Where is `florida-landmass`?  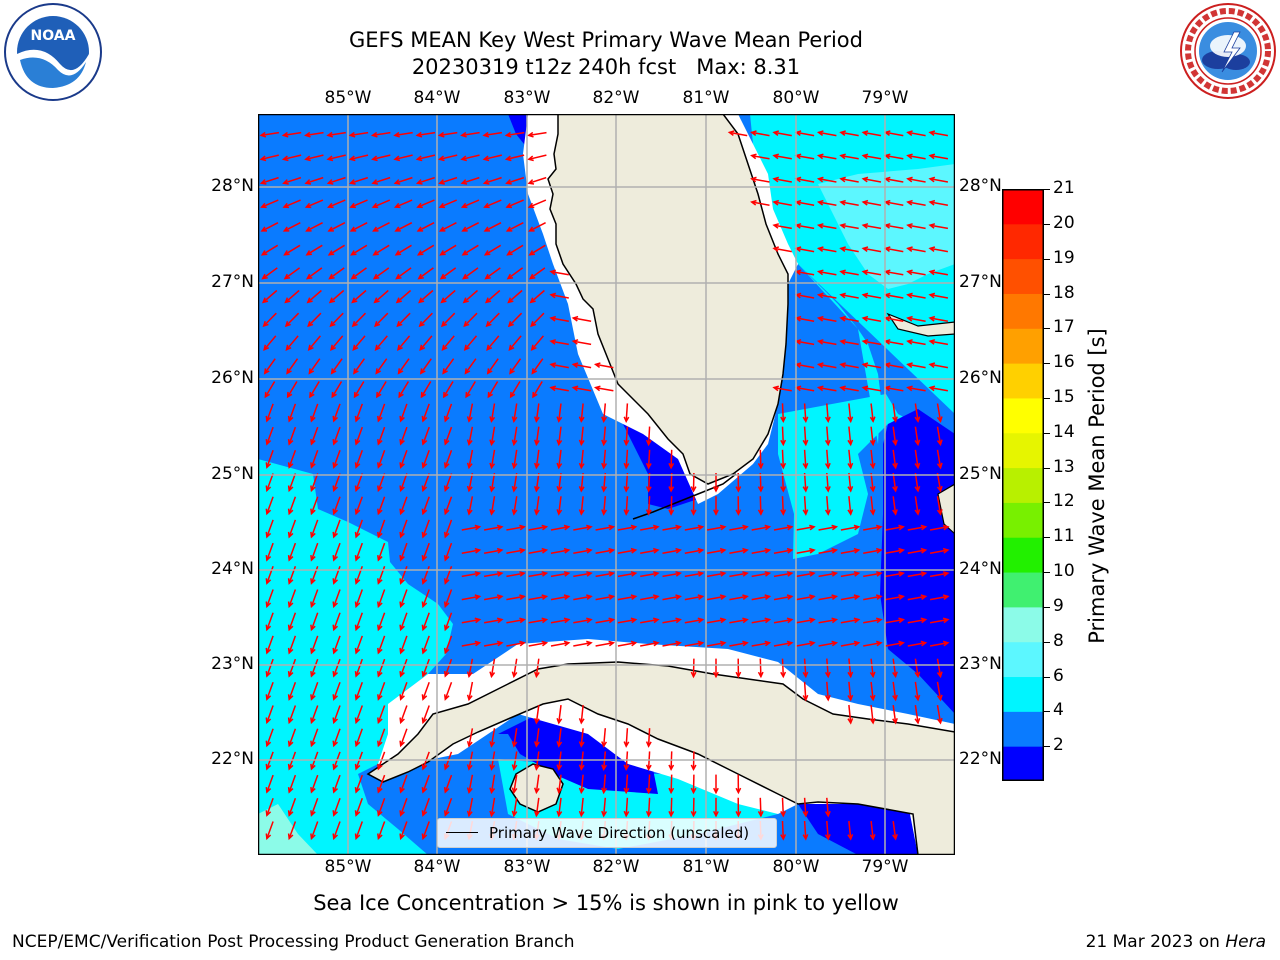 florida-landmass is located at coordinates (668, 299).